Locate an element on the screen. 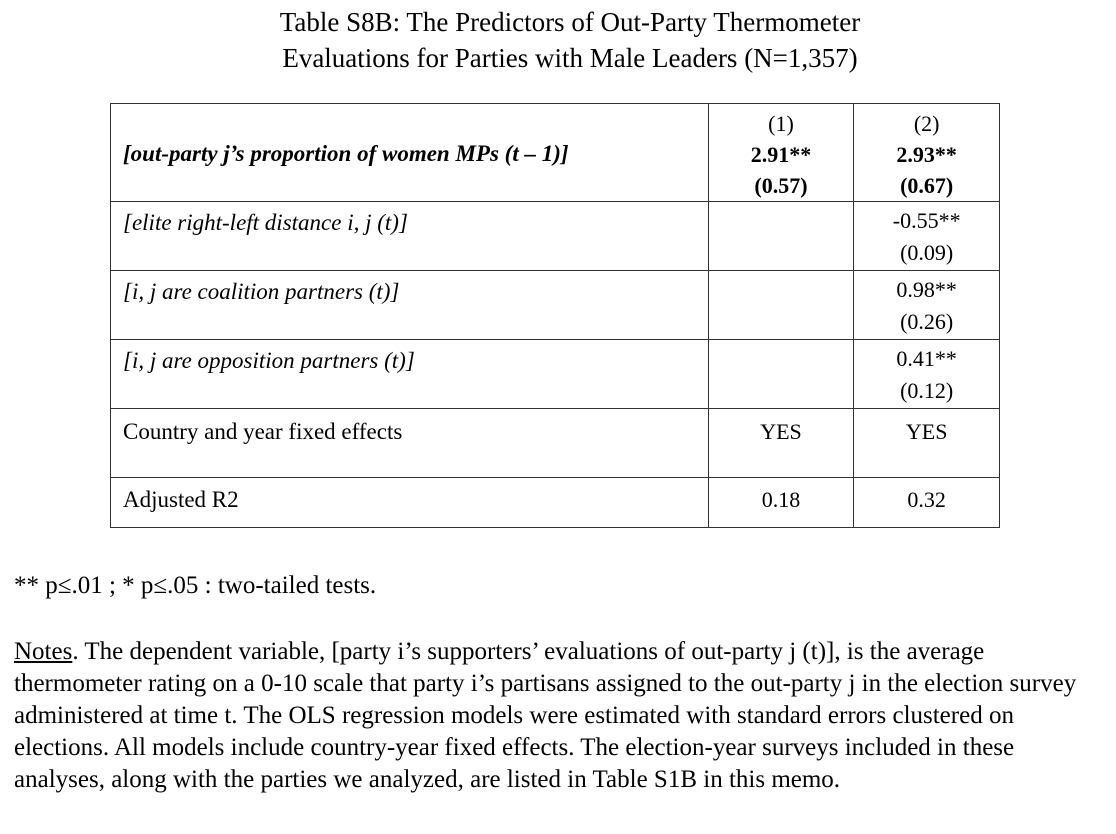 This screenshot has height=834, width=1116. col-header-1: (1) is located at coordinates (781, 123).